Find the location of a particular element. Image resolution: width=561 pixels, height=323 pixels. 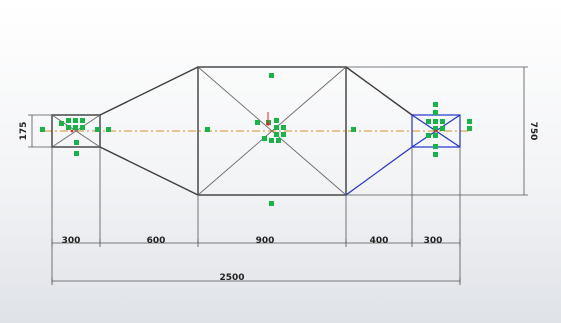

dimension-300-right: 300 is located at coordinates (433, 241).